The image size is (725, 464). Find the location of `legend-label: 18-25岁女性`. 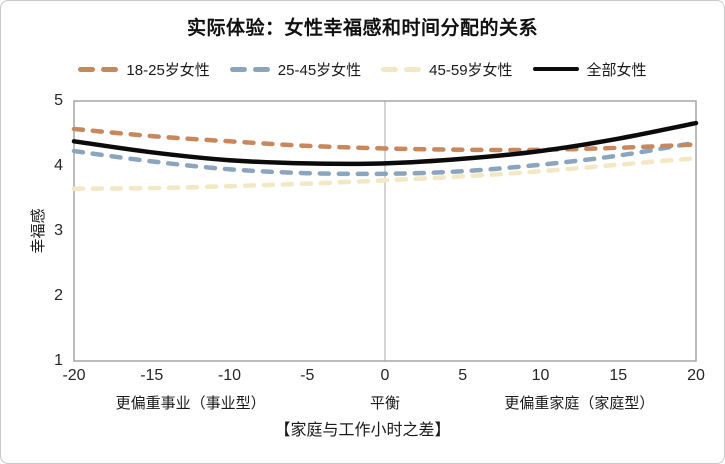

legend-label: 18-25岁女性 is located at coordinates (168, 70).